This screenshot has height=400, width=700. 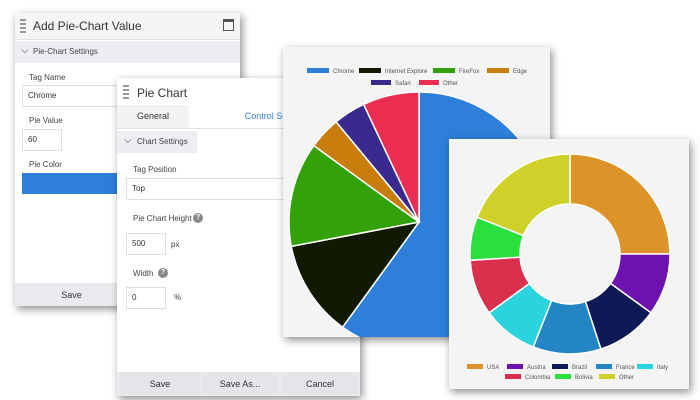 What do you see at coordinates (87, 26) in the screenshot?
I see `add-panel-title: Add Pie-Chart Value` at bounding box center [87, 26].